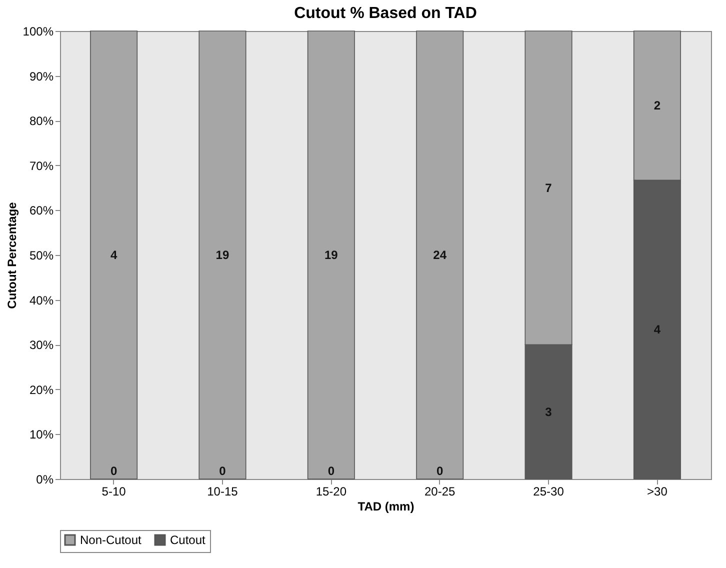 This screenshot has height=568, width=726. I want to click on y-axis-title: Cutout Percentage, so click(11, 255).